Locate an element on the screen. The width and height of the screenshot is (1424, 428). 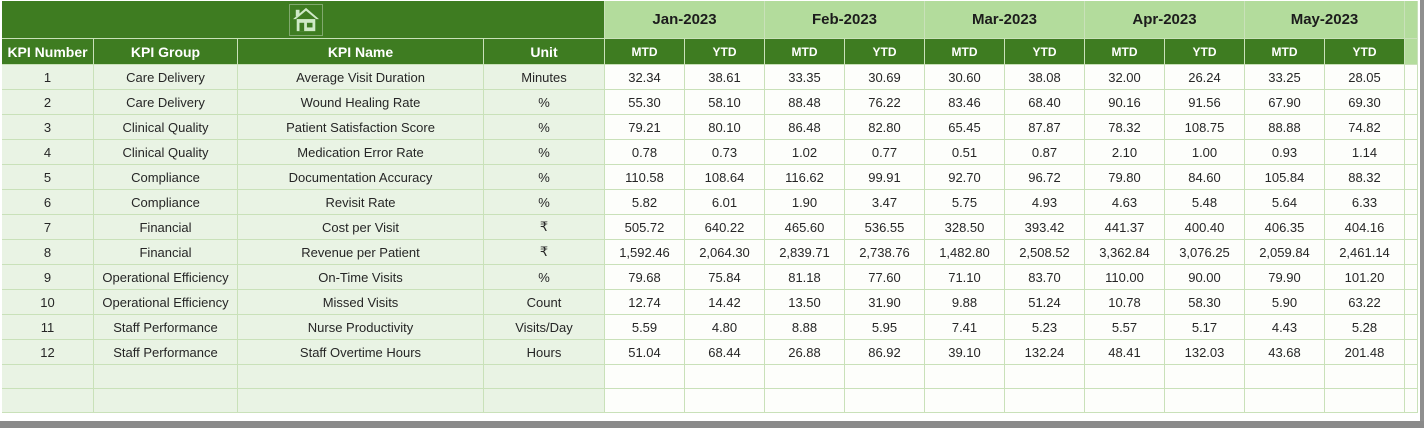
kpi-value-cell: 406.35 is located at coordinates (1285, 227).